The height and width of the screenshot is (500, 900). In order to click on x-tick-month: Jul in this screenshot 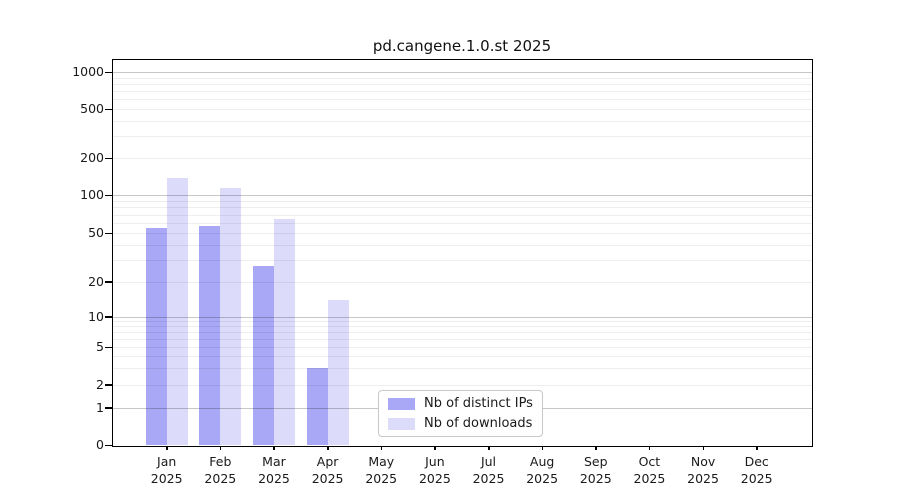, I will do `click(488, 461)`.